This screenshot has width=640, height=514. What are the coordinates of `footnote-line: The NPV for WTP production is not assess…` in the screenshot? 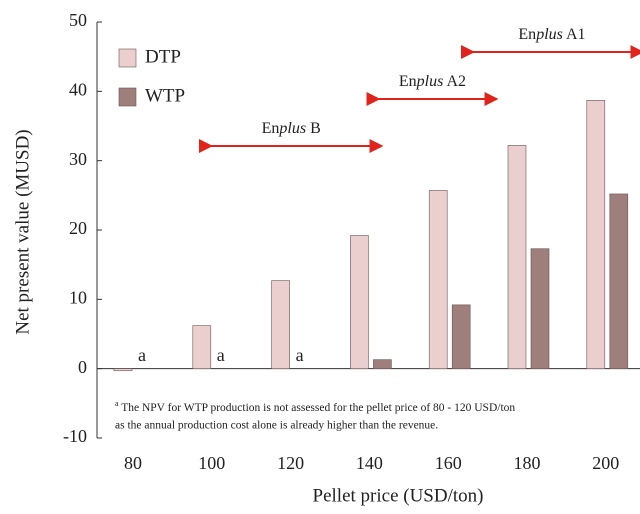 It's located at (317, 408).